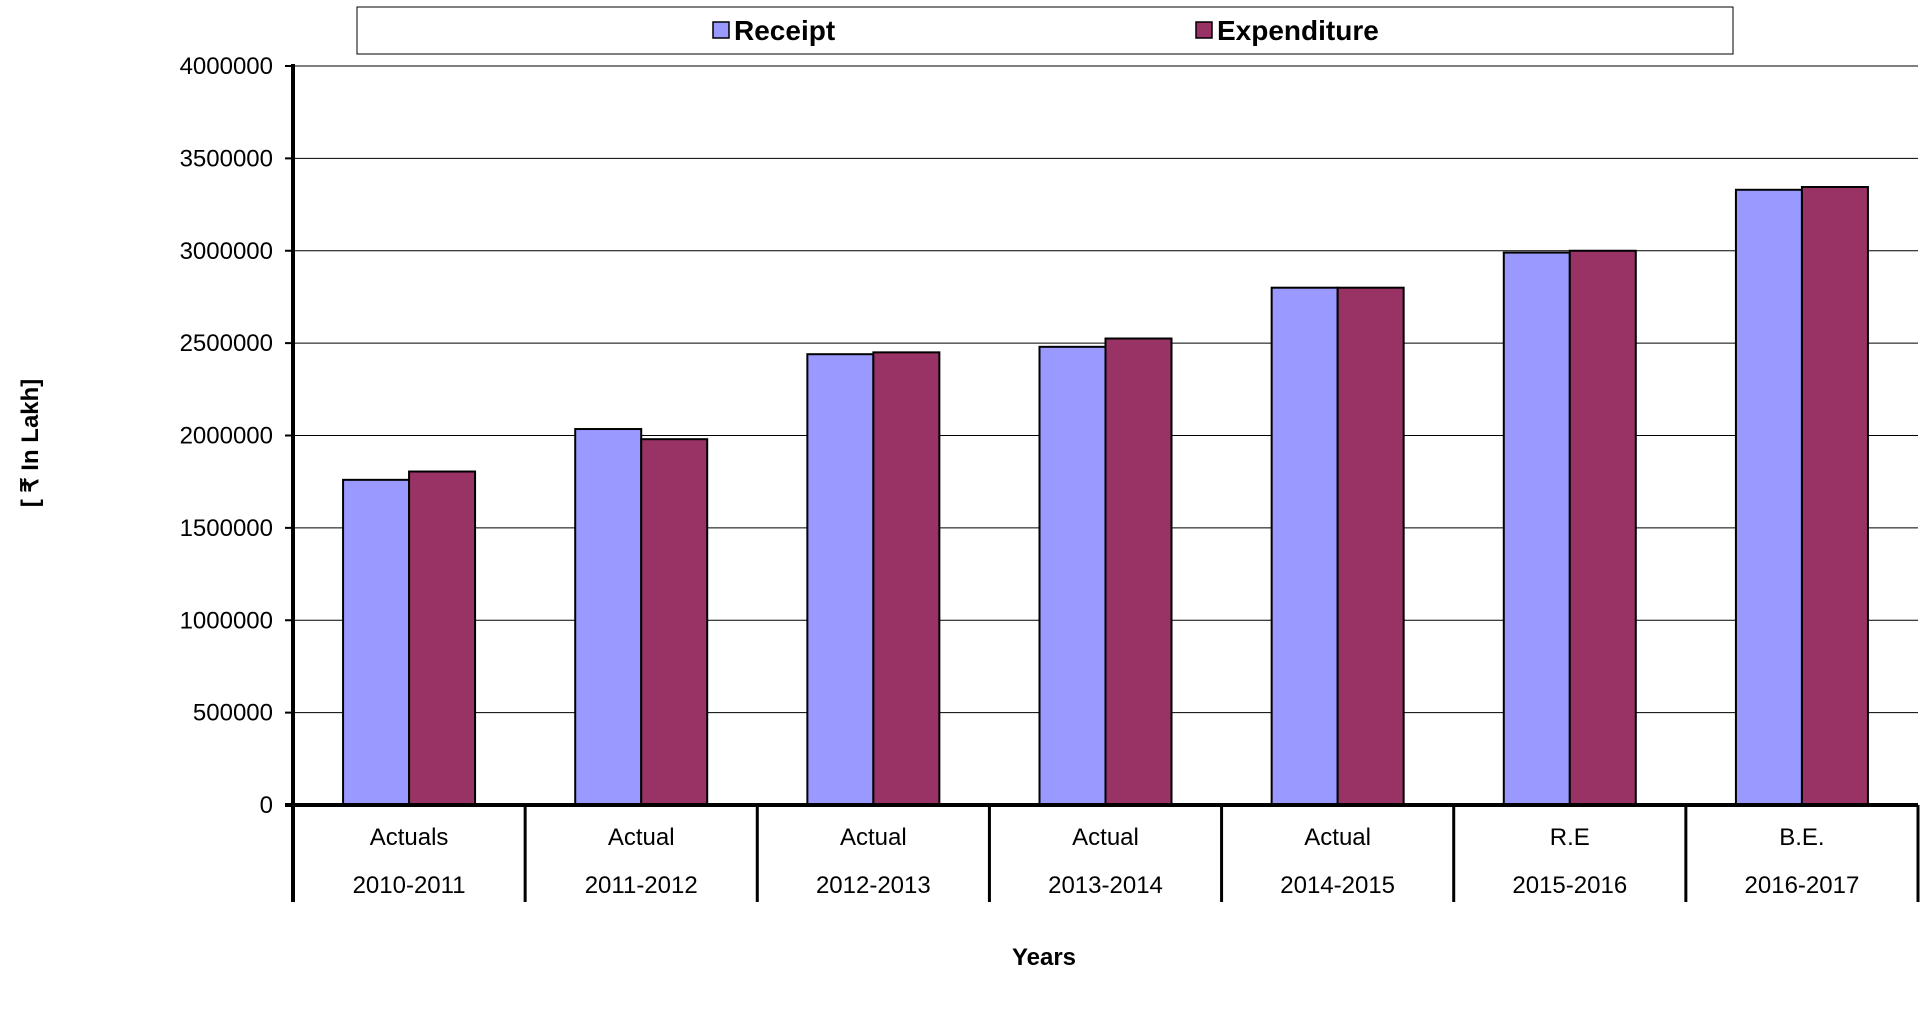 This screenshot has height=1009, width=1926. I want to click on bar-expenditure-2010-2011, so click(442, 638).